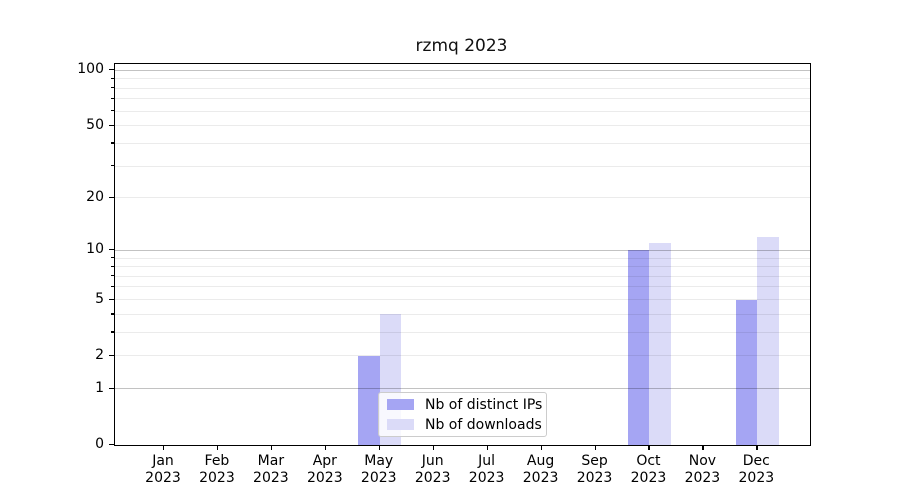  I want to click on xtick-year-dec: 2023, so click(756, 477).